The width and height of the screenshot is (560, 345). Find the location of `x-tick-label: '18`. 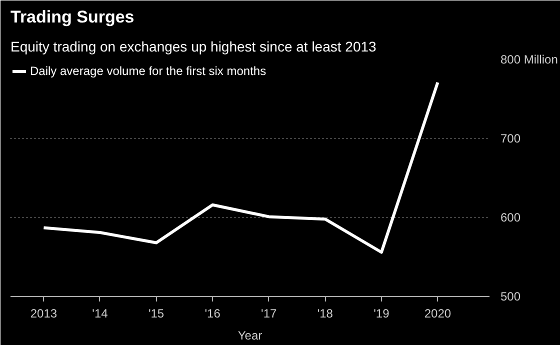

x-tick-label: '18 is located at coordinates (325, 313).